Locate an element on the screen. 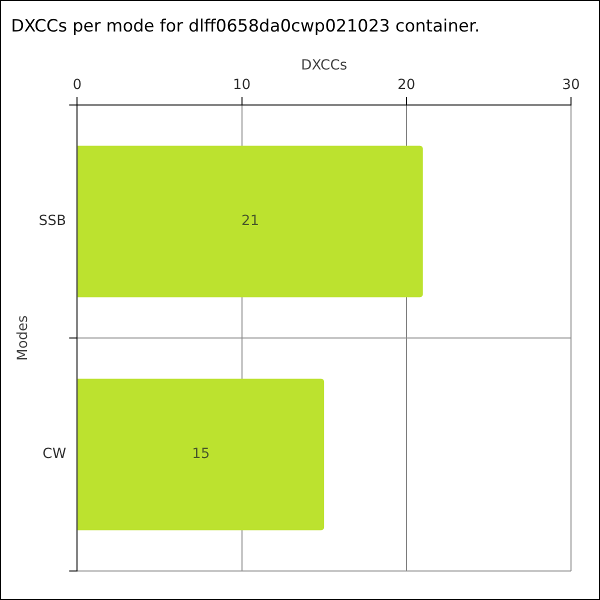  data-label: 21 is located at coordinates (250, 221).